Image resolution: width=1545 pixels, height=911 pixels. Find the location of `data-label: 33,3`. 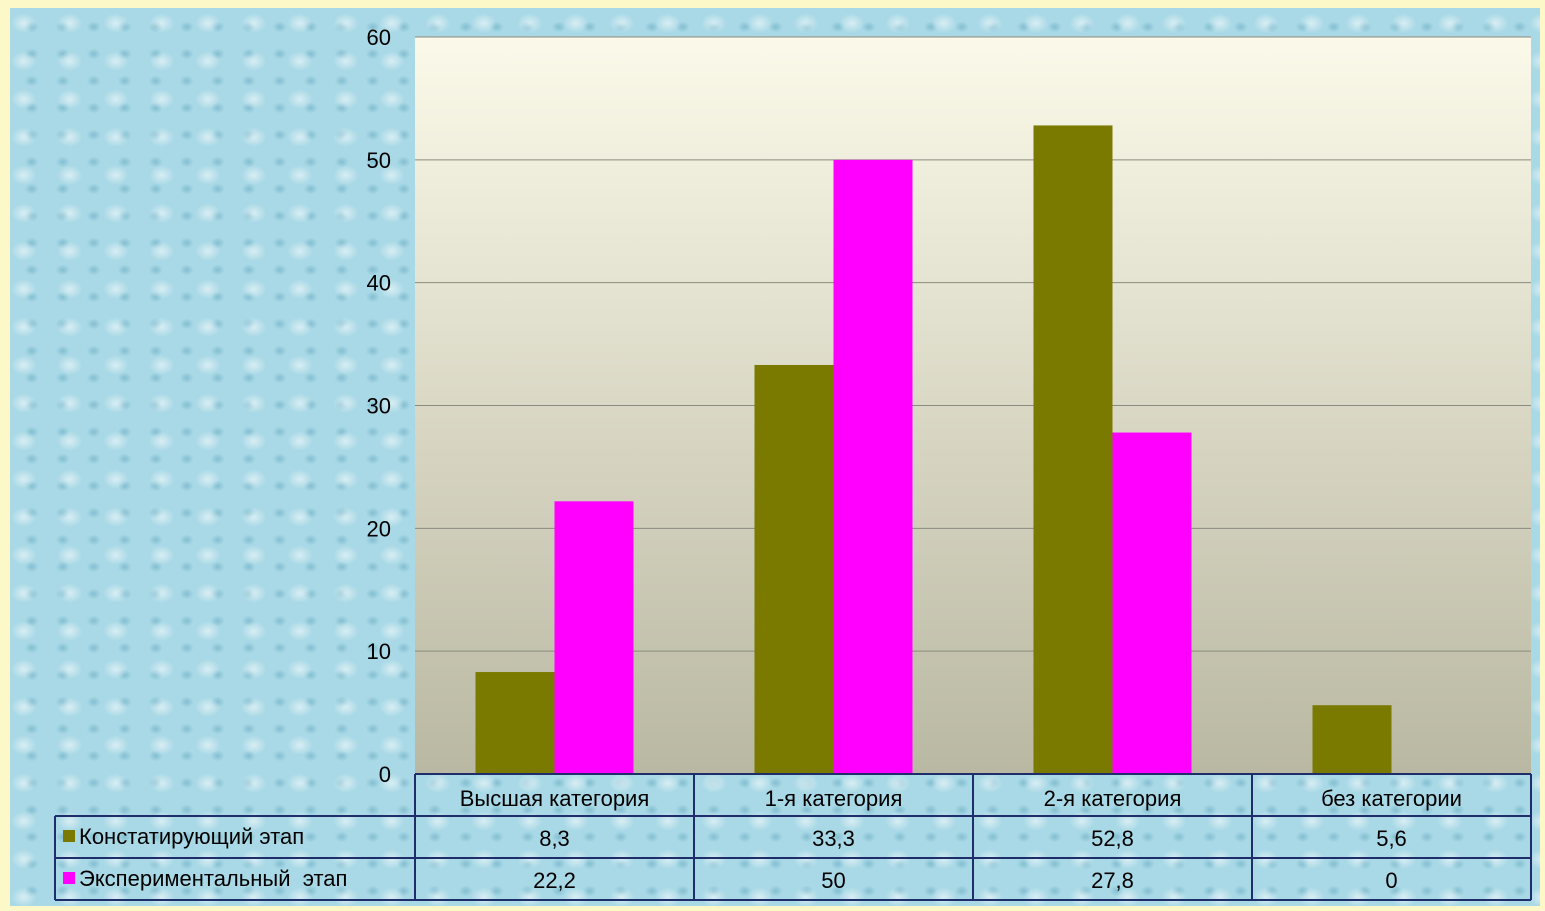

data-label: 33,3 is located at coordinates (833, 838).